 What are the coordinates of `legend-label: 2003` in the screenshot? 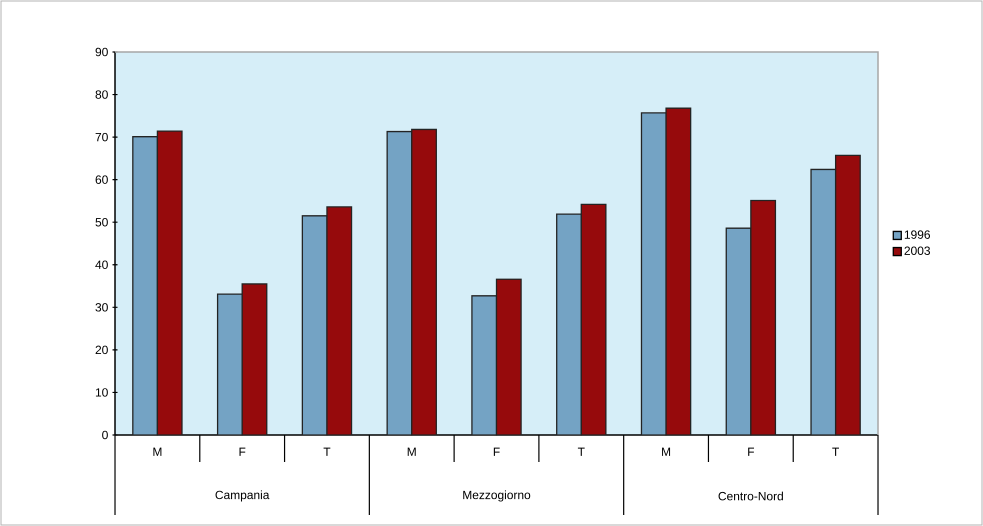 It's located at (917, 250).